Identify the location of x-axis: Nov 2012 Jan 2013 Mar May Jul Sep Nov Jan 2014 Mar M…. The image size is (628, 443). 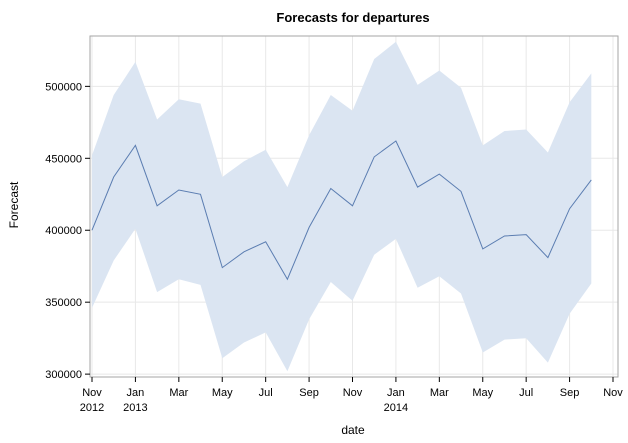
(352, 395).